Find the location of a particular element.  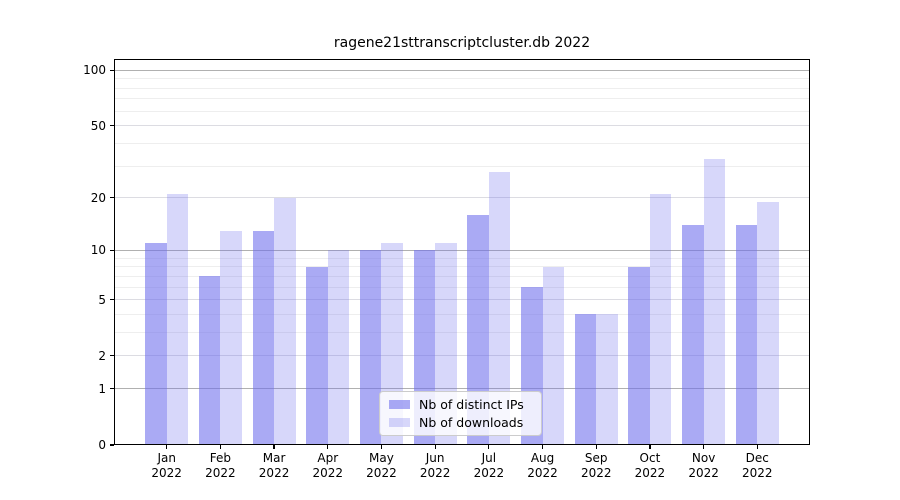

y-tick-label: 2 is located at coordinates (102, 355).